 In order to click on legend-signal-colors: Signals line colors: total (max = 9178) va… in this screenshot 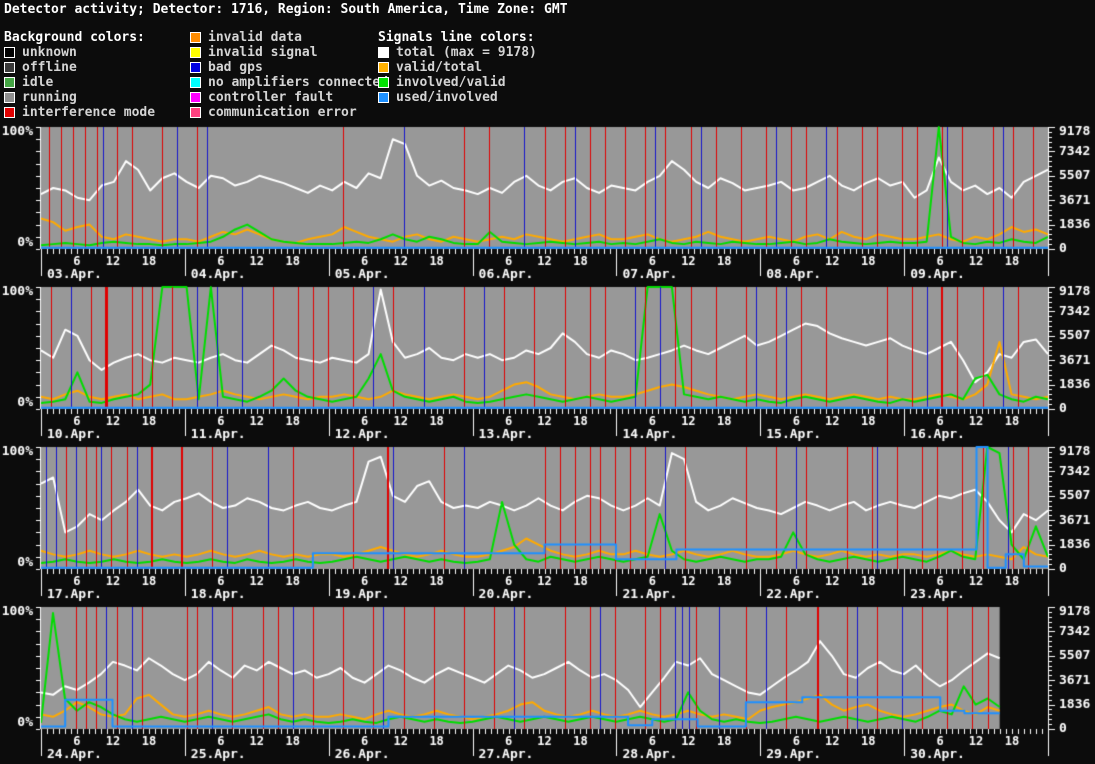, I will do `click(457, 67)`.